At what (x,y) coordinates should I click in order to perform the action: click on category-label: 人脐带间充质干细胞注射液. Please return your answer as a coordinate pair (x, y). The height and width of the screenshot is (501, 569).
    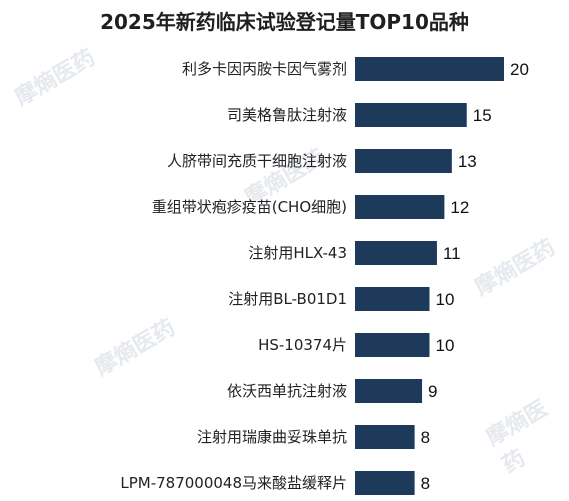
    Looking at the image, I should click on (257, 161).